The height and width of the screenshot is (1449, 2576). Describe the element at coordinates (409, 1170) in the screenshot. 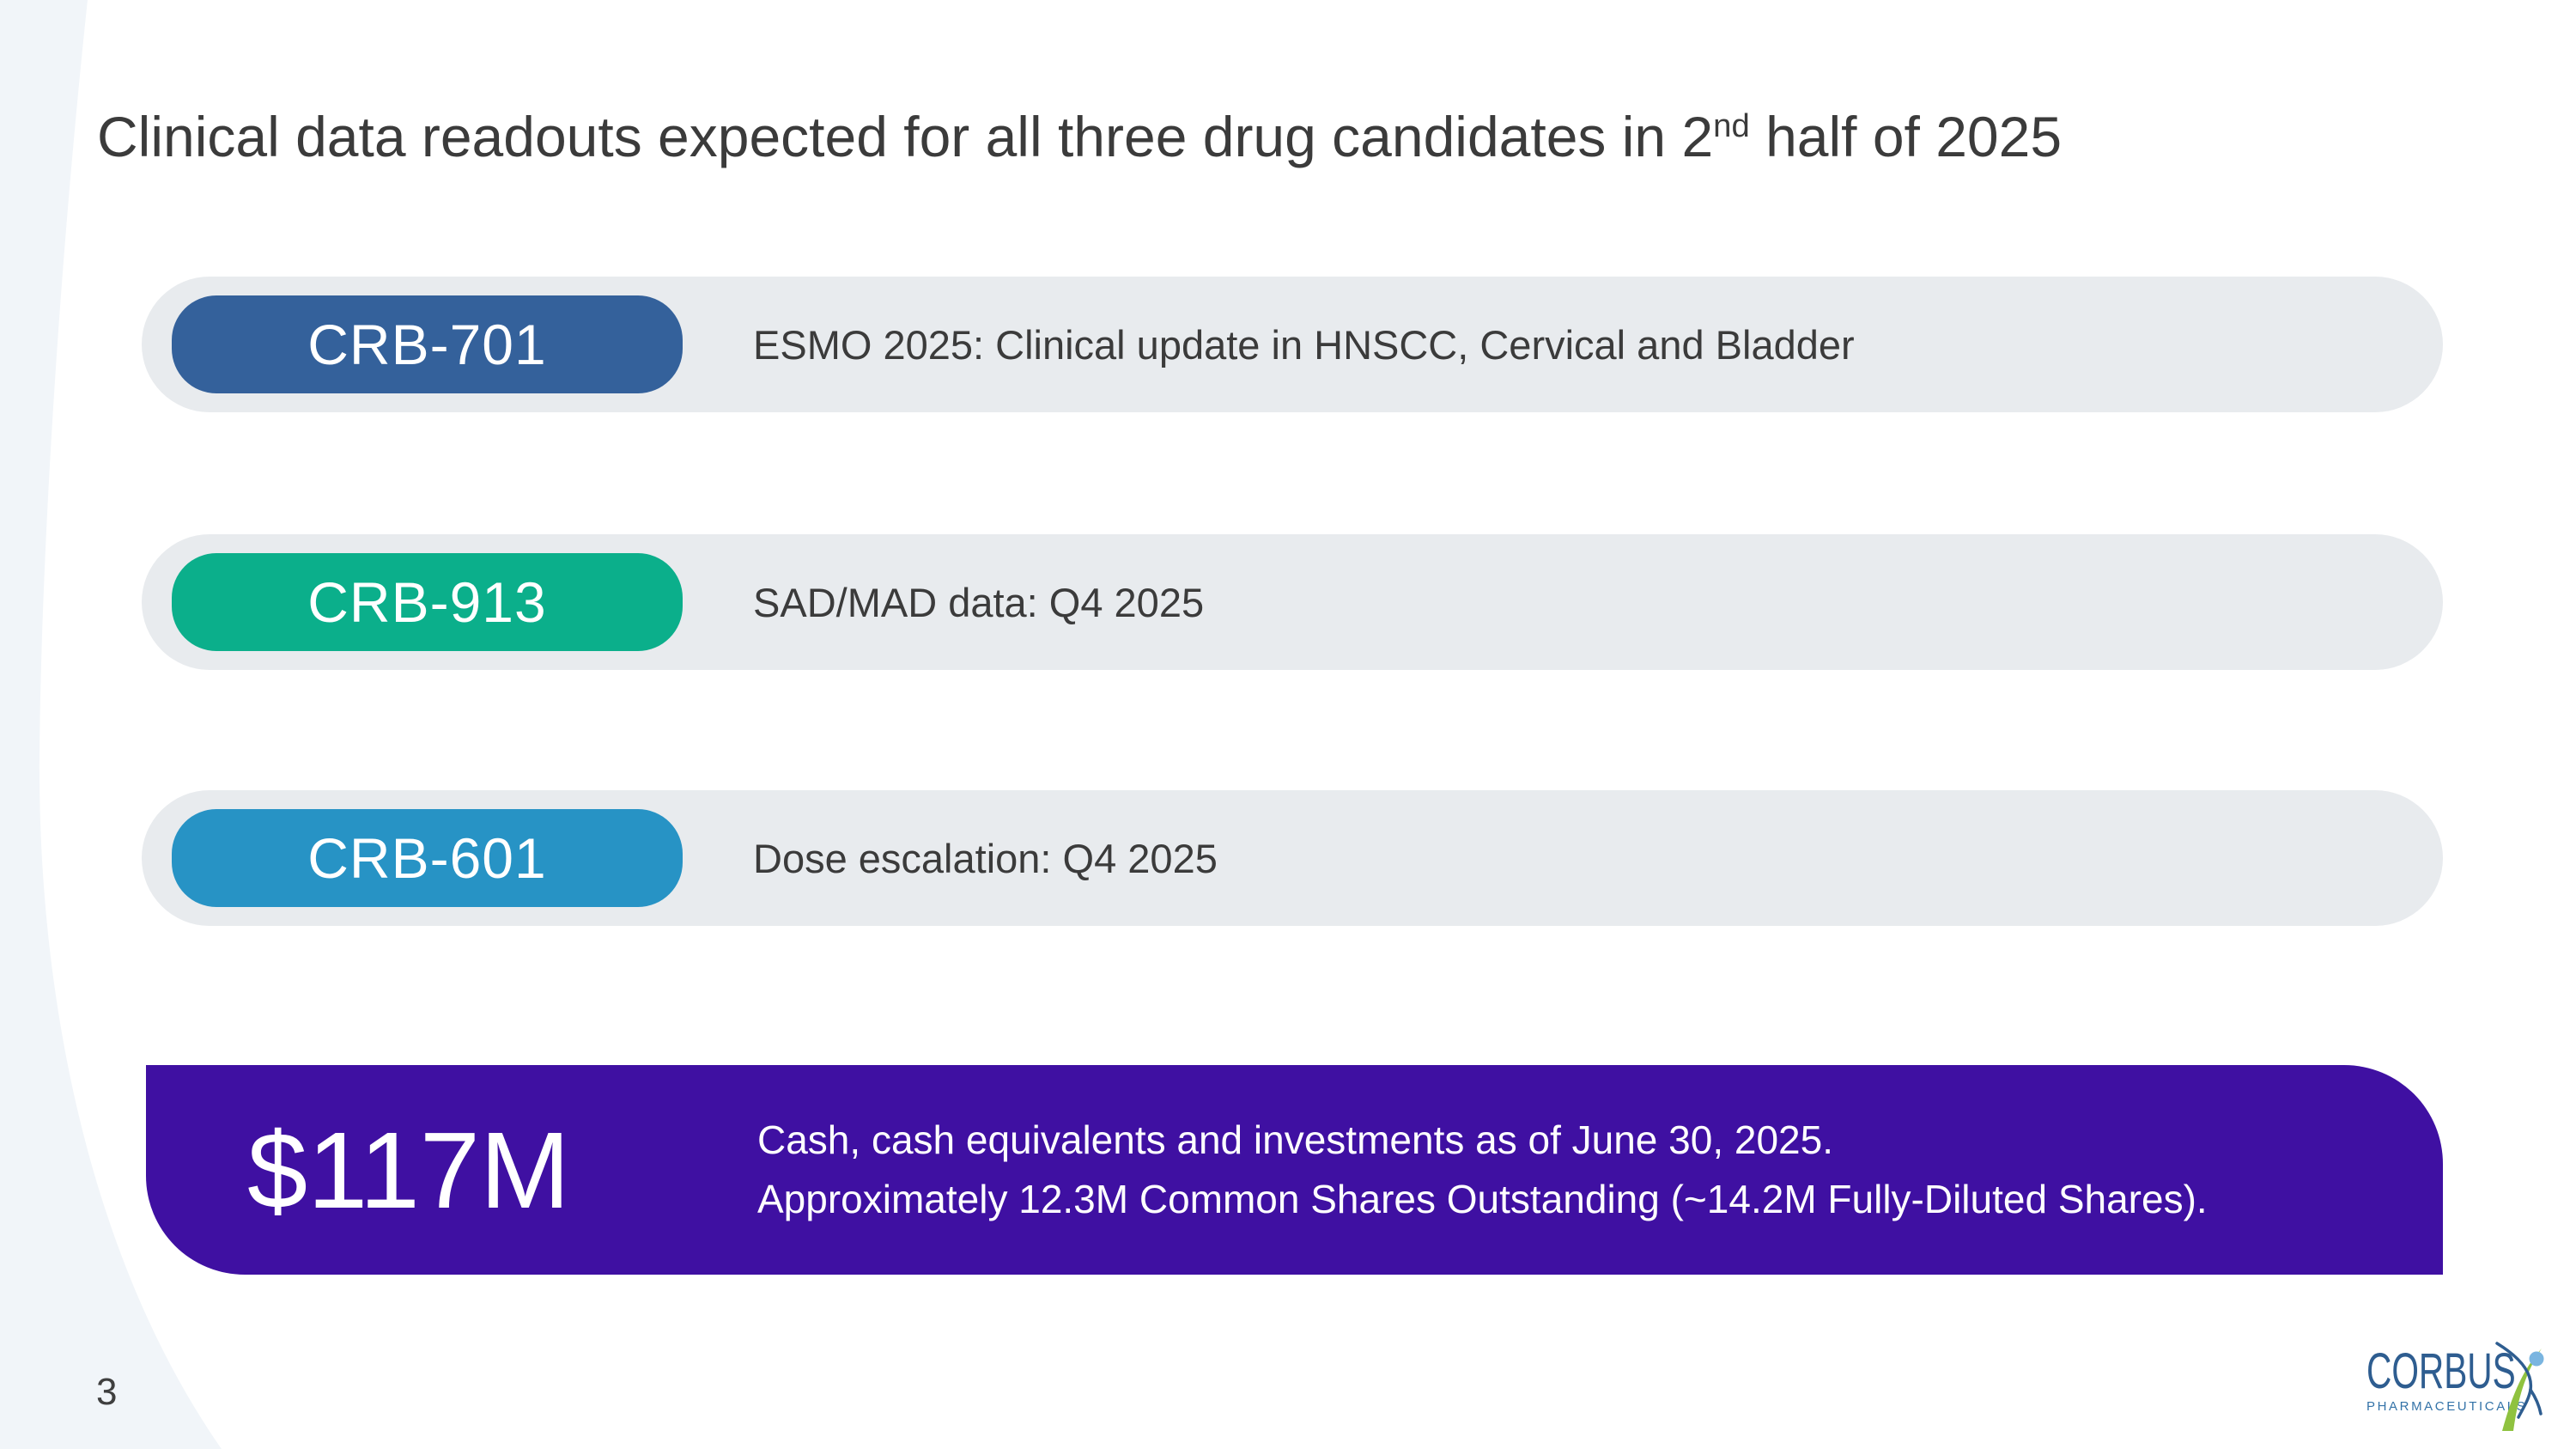

I see `cash-amount: $117M` at that location.